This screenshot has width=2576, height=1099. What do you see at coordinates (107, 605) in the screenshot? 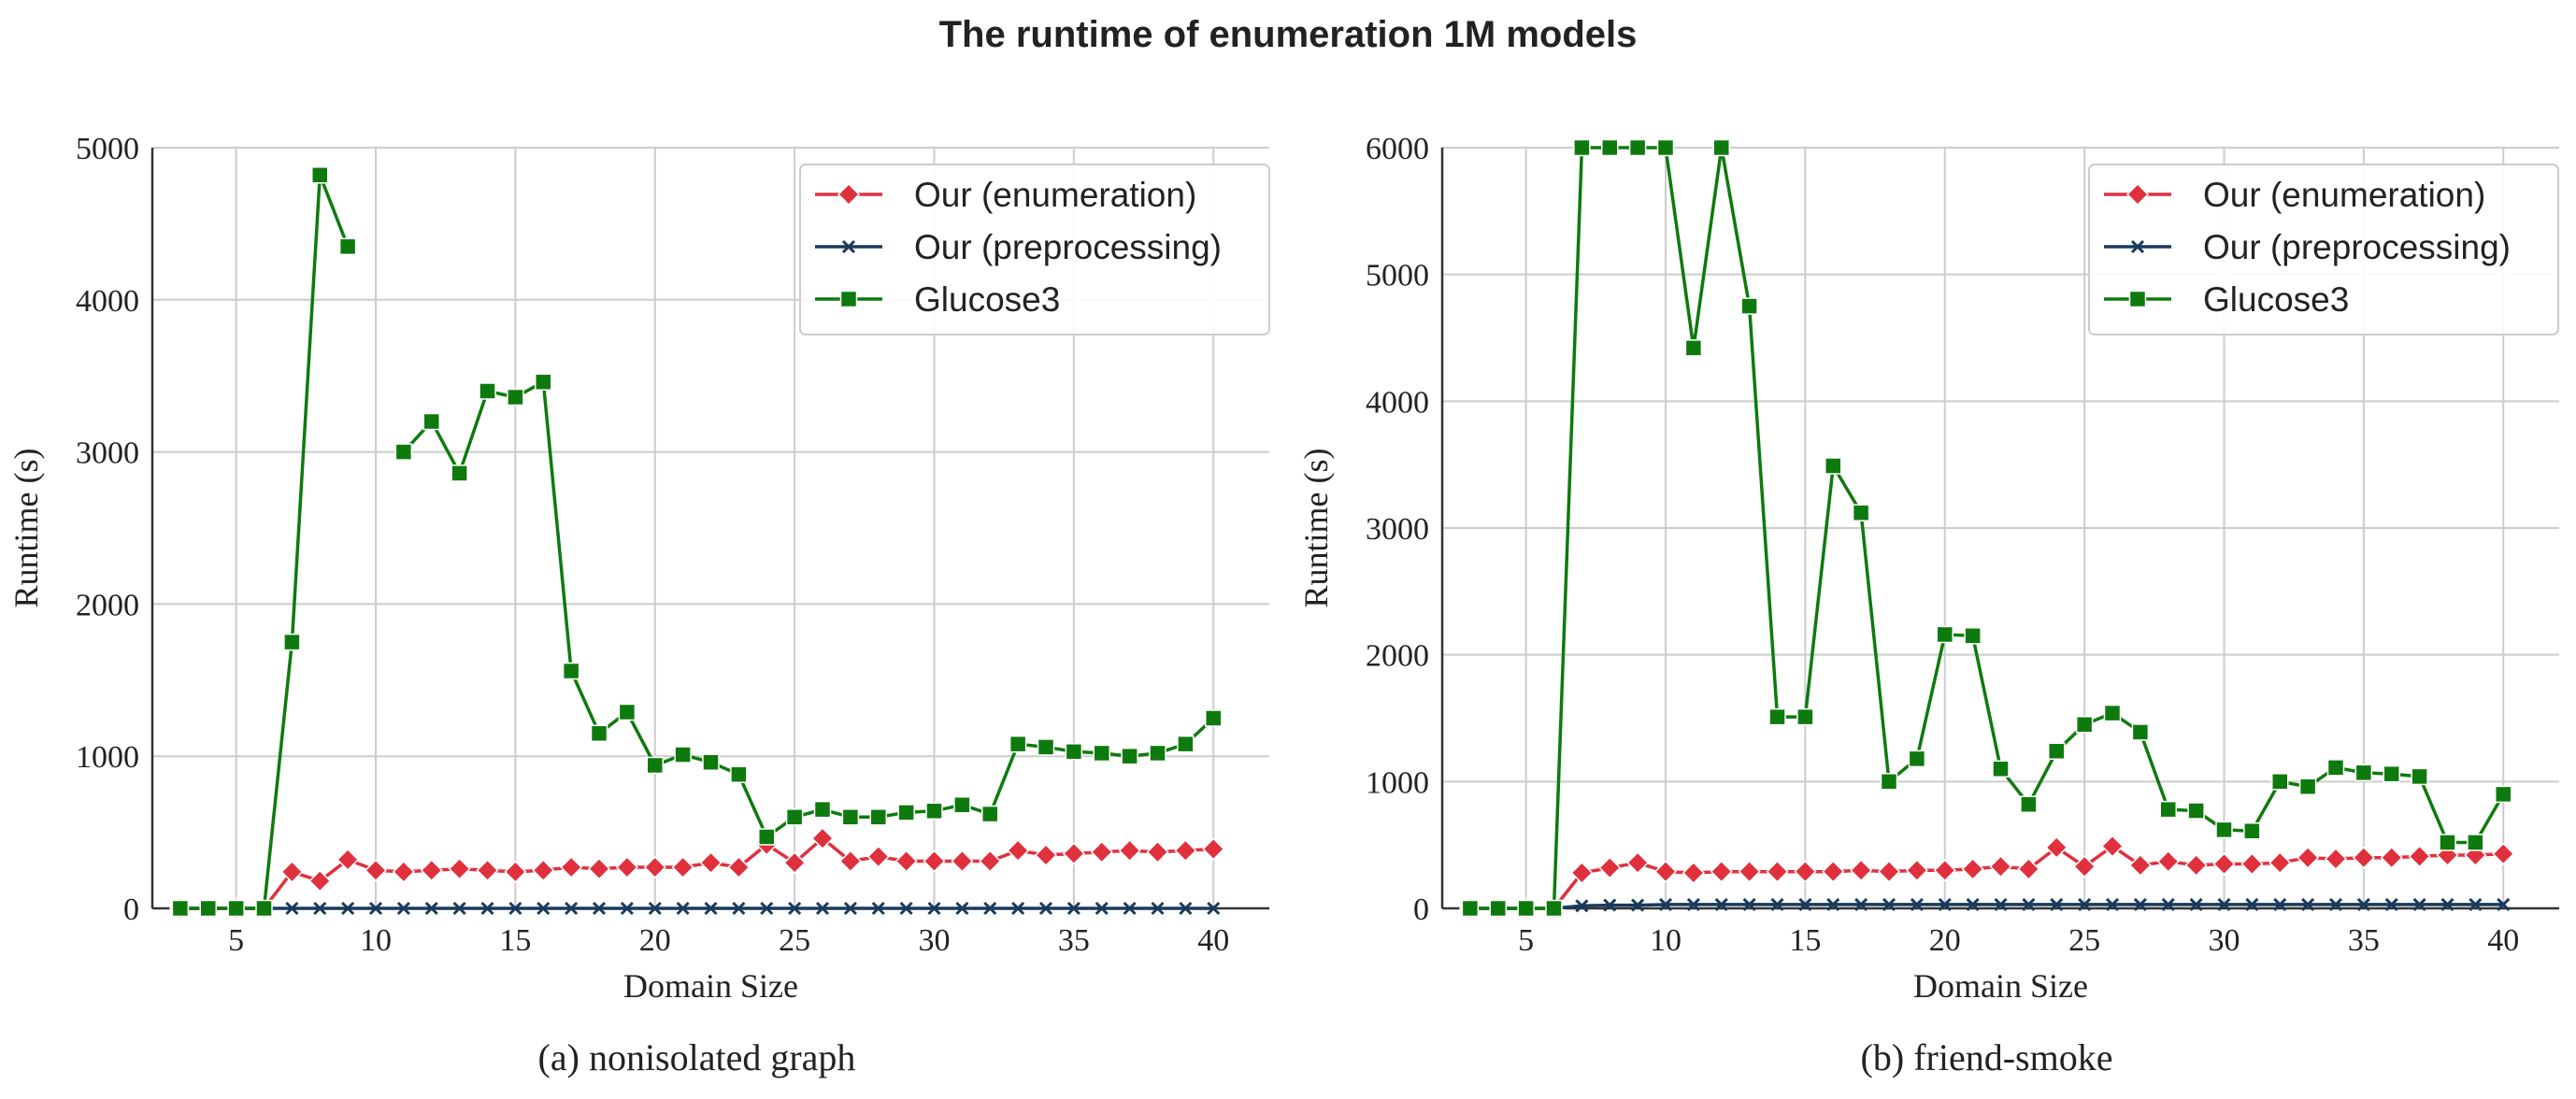
I see `y-tick-label: 2000` at bounding box center [107, 605].